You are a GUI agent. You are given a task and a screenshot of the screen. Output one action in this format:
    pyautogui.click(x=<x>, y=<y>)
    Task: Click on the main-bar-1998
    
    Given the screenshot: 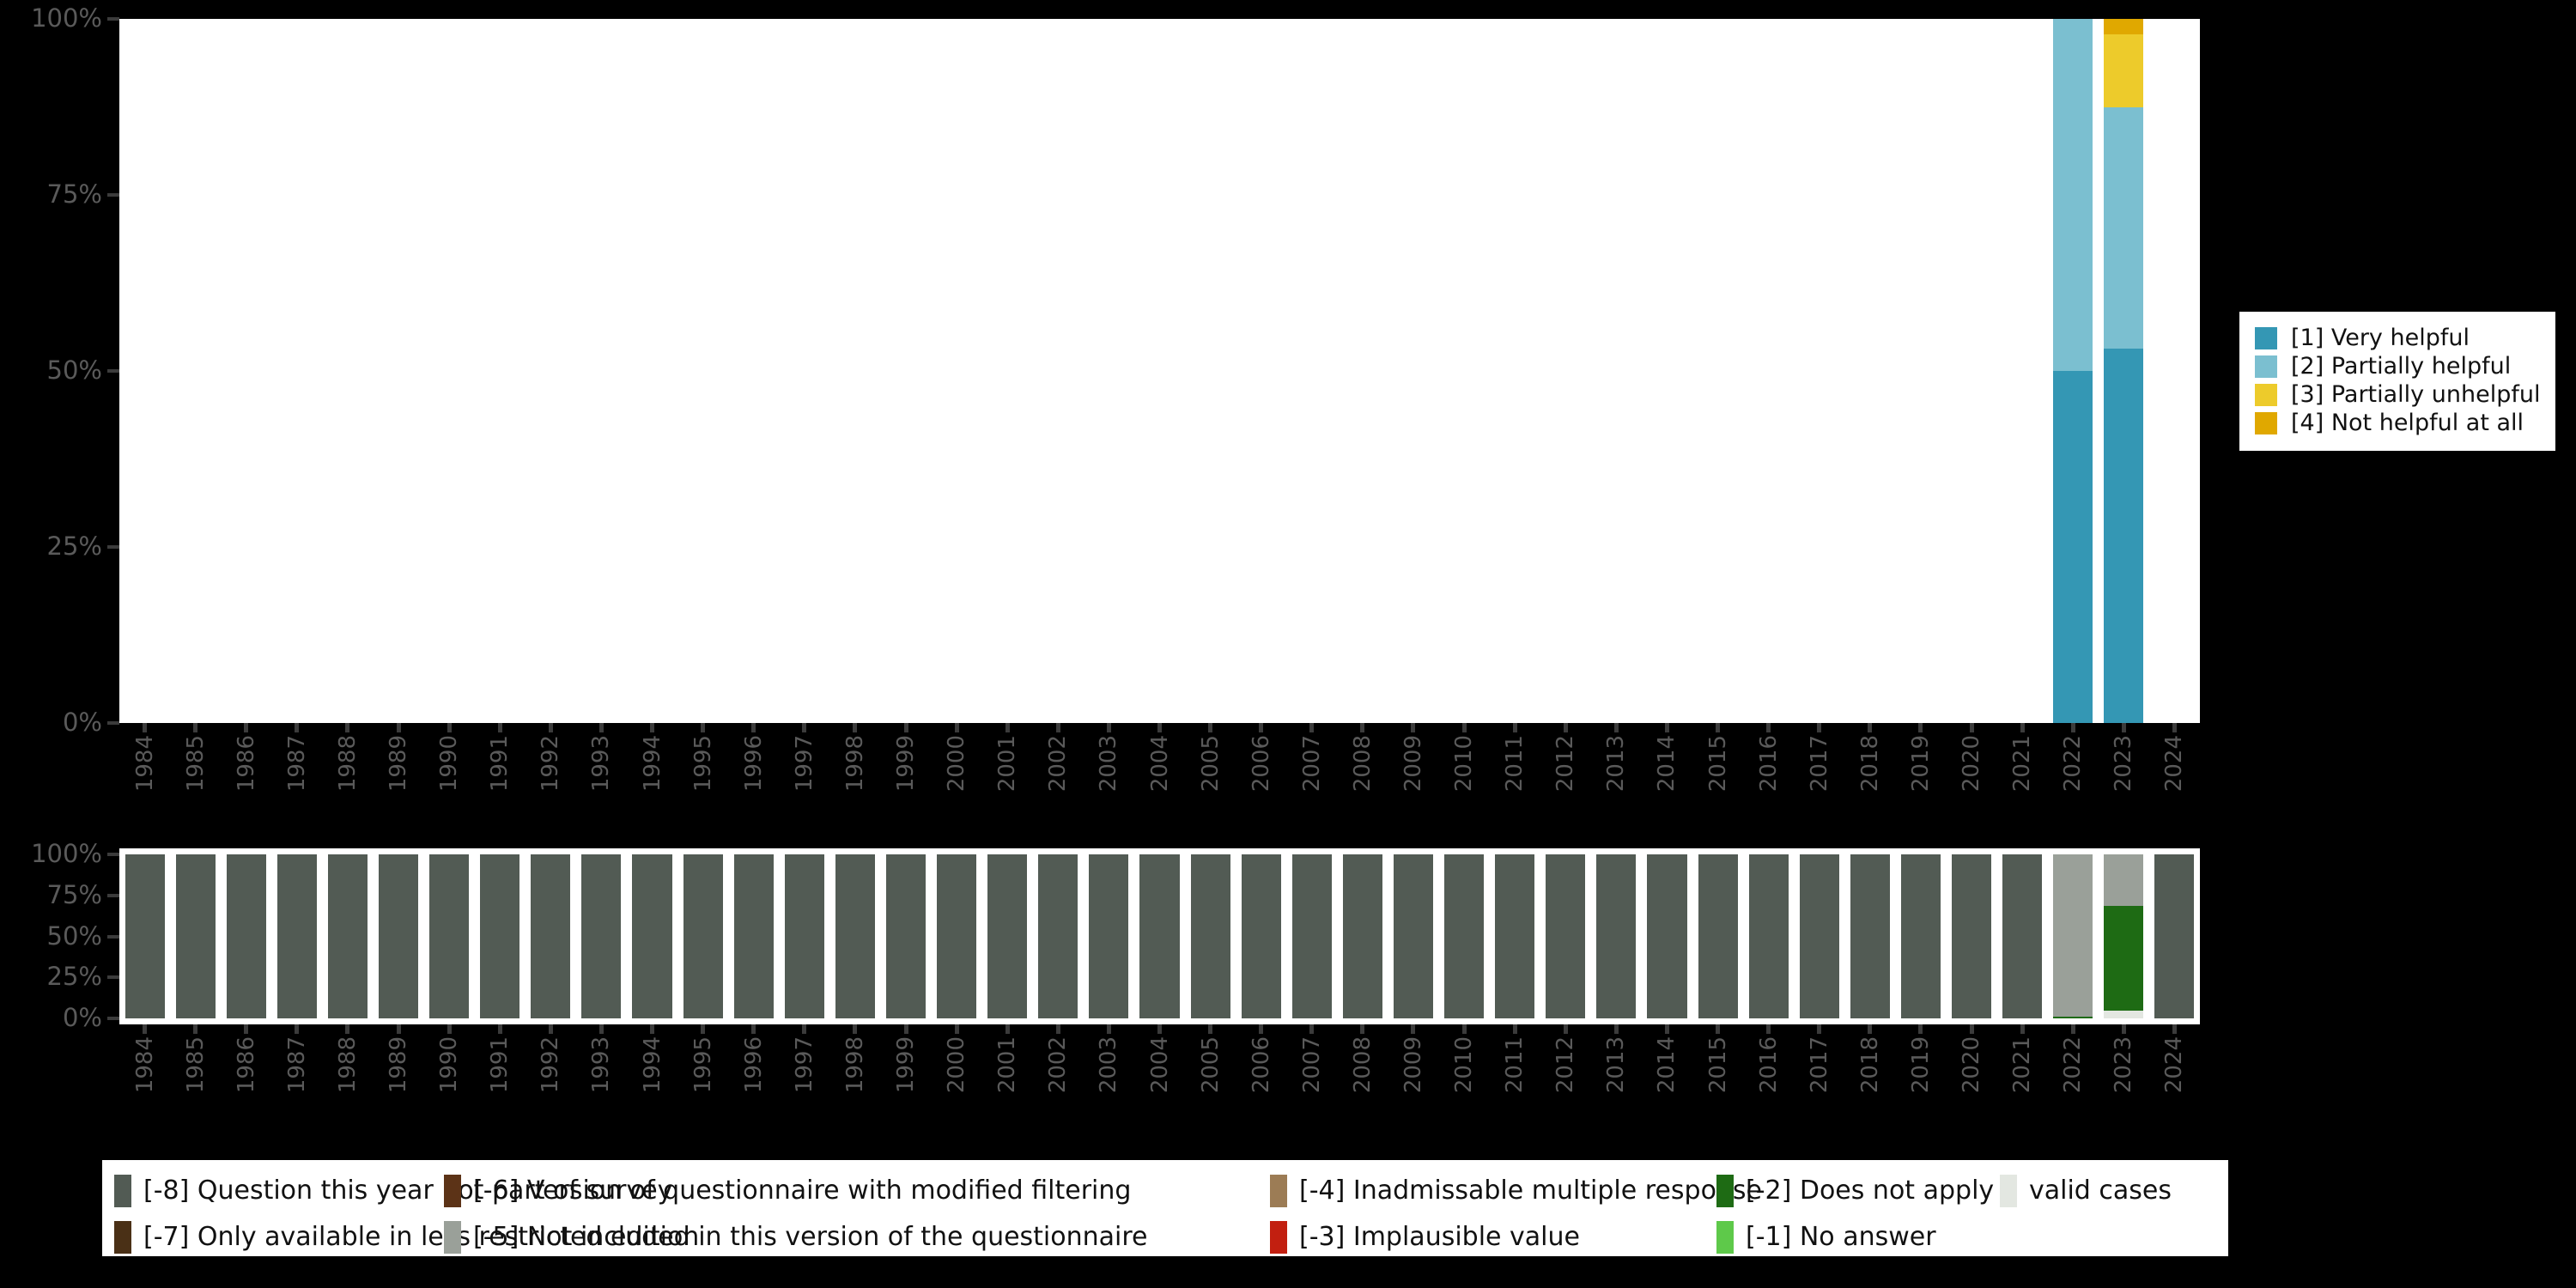 What is the action you would take?
    pyautogui.click(x=855, y=371)
    